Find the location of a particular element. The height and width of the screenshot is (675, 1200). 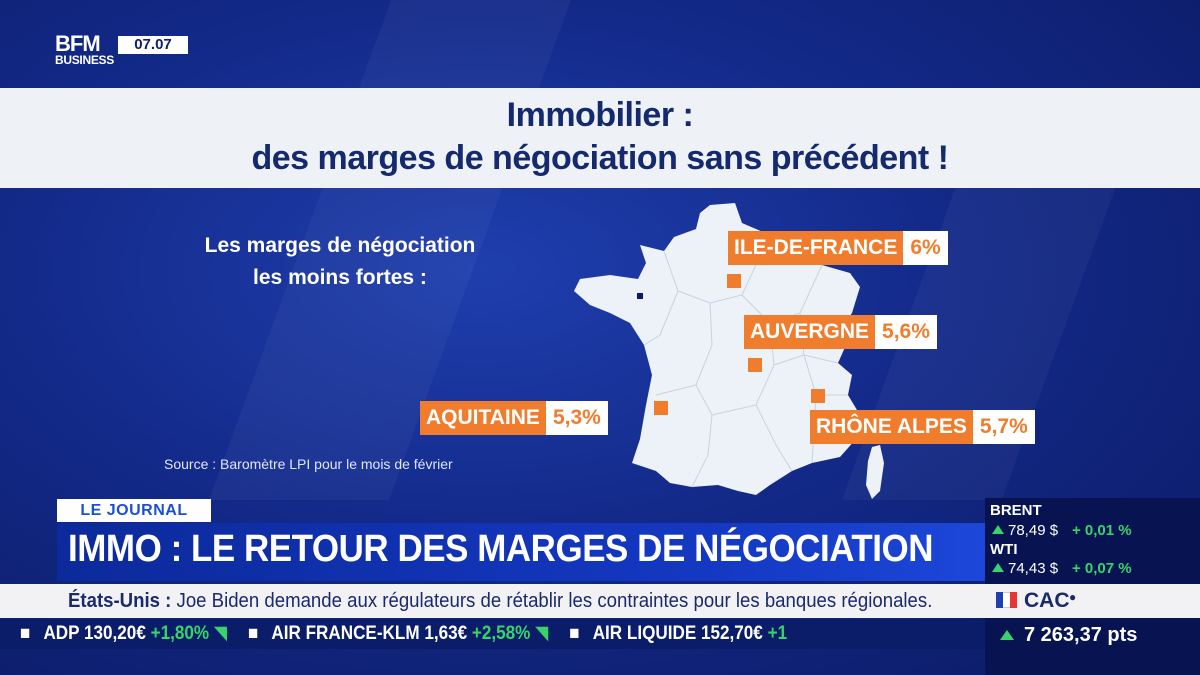

region-badge-ile-de-france: ILE-DE-FRANCE 6% is located at coordinates (838, 248).